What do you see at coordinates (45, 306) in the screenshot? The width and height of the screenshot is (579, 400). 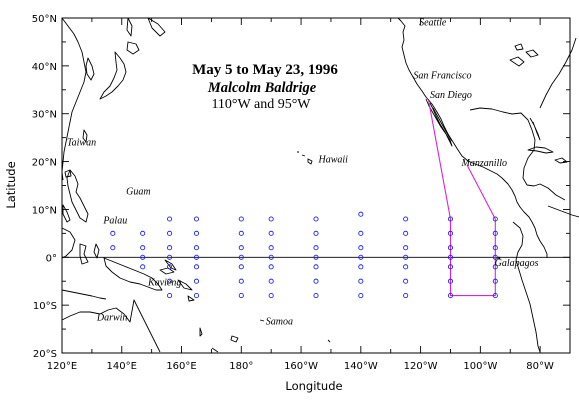 I see `y-tick-label: 10°S` at bounding box center [45, 306].